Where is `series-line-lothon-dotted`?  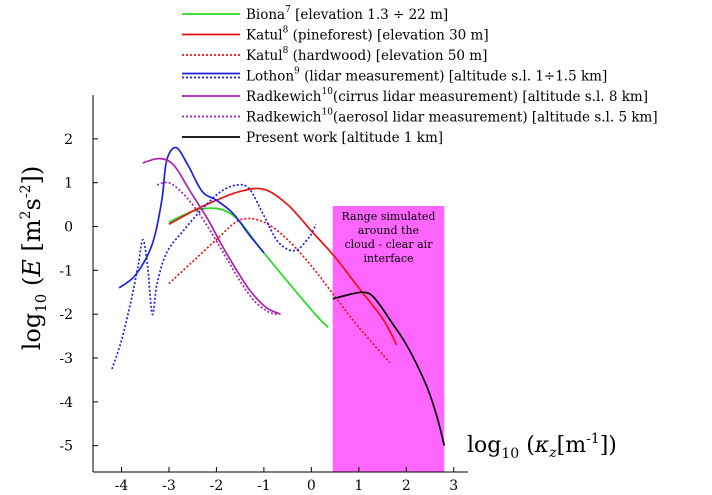 series-line-lothon-dotted is located at coordinates (214, 276).